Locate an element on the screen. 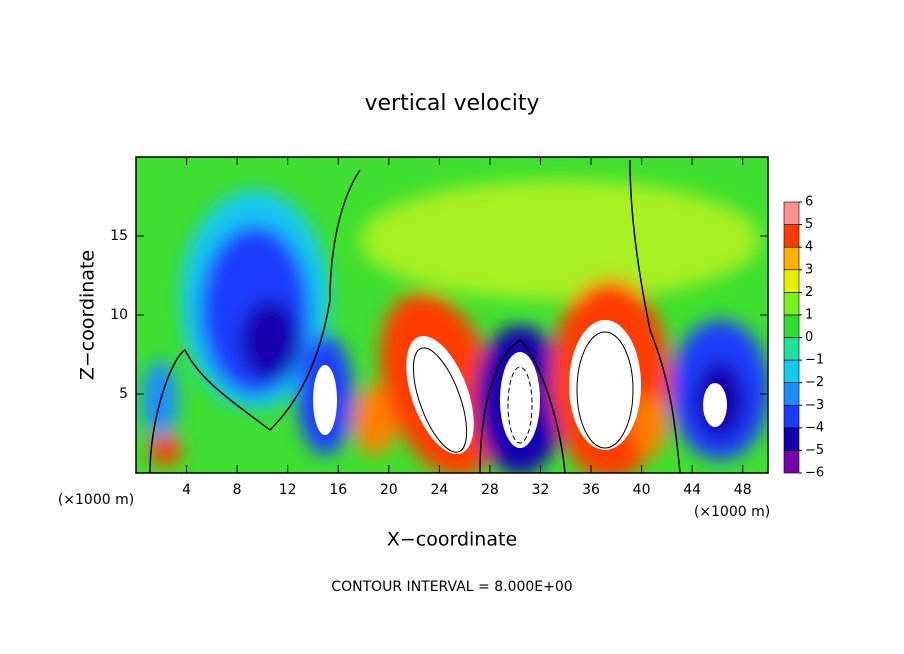 The width and height of the screenshot is (904, 654). x-tick-label: 8 is located at coordinates (237, 490).